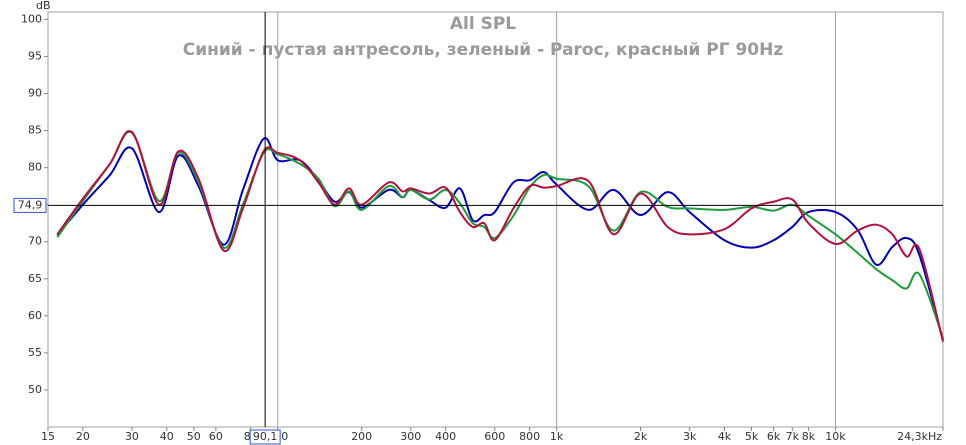  I want to click on y-tick-label: 65, so click(35, 278).